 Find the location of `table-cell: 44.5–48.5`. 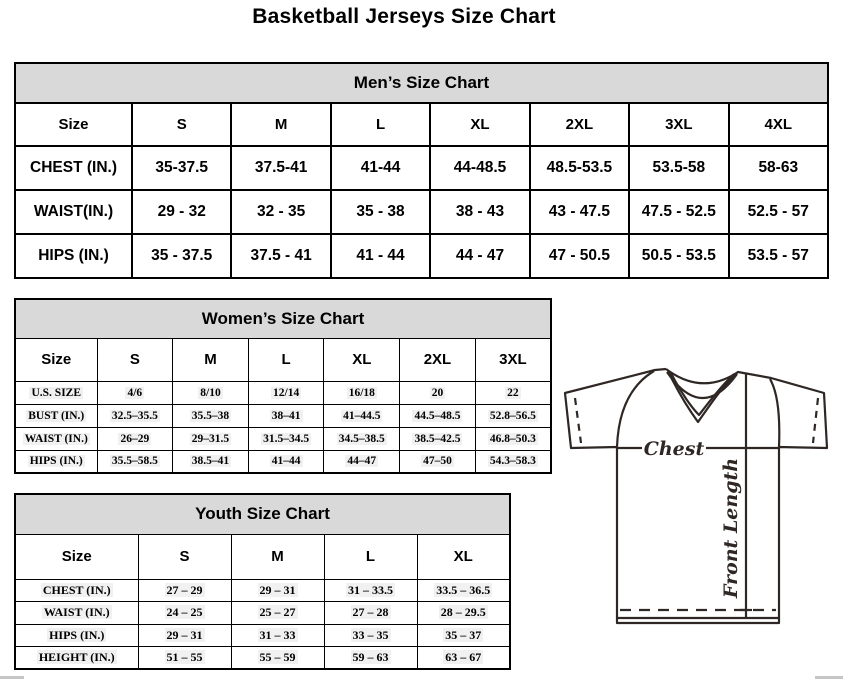

table-cell: 44.5–48.5 is located at coordinates (437, 415).